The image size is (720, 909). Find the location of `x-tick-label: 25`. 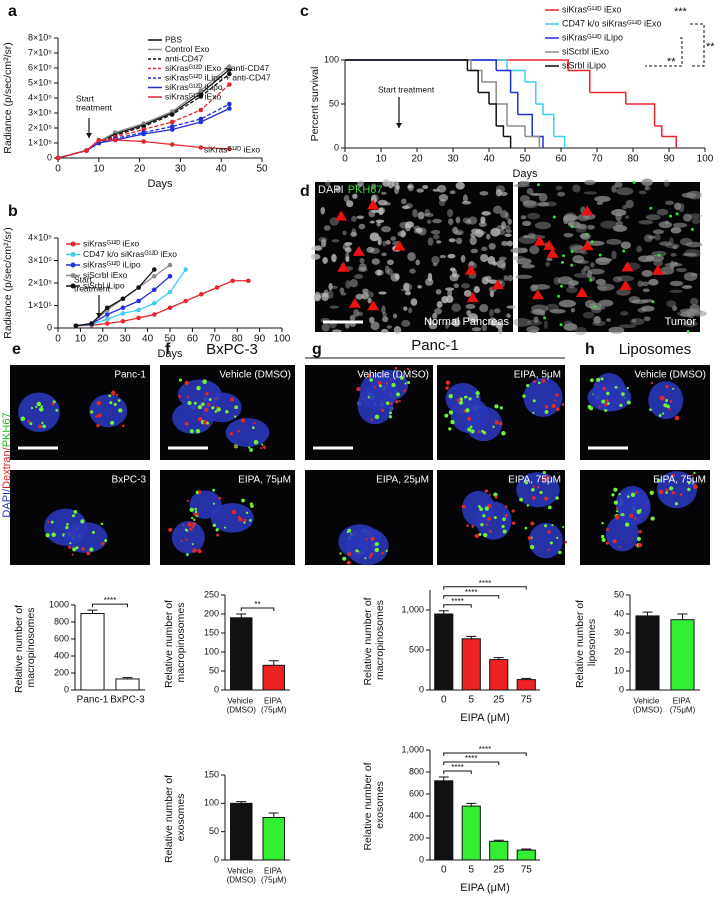

x-tick-label: 25 is located at coordinates (499, 870).